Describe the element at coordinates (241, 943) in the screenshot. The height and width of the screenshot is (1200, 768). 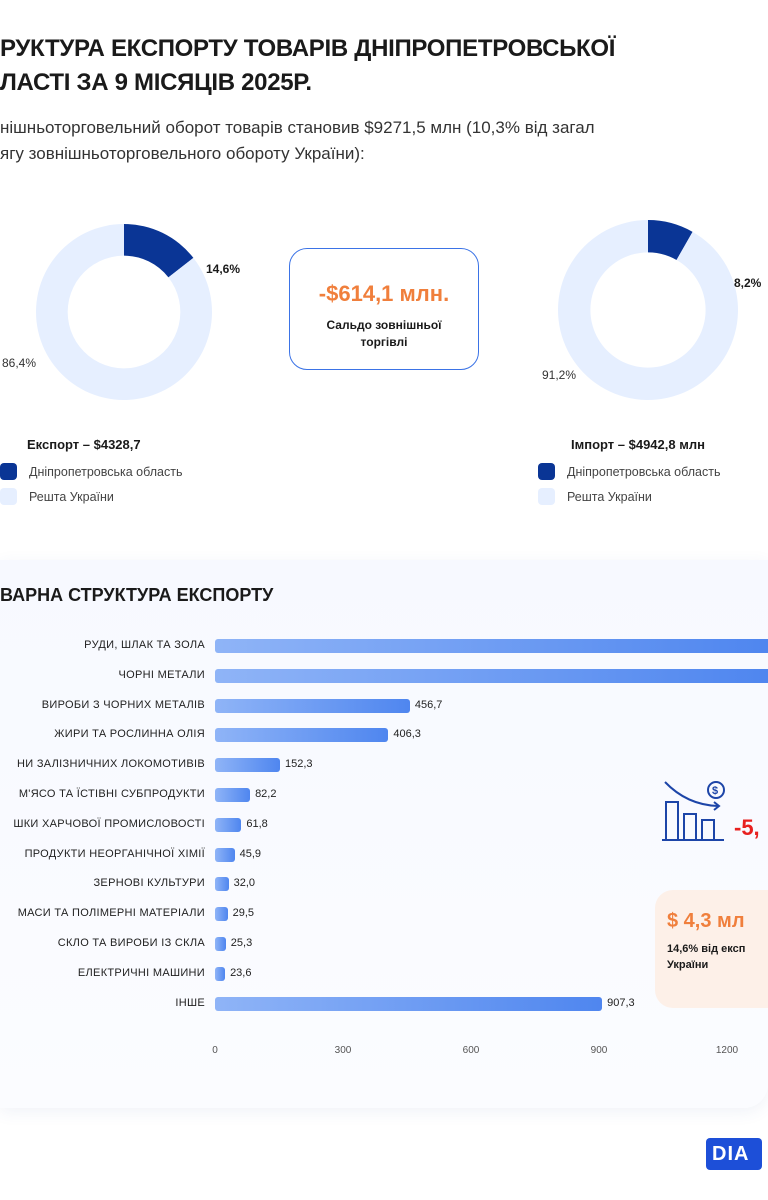
I see `bar-value-label: 25,3` at that location.